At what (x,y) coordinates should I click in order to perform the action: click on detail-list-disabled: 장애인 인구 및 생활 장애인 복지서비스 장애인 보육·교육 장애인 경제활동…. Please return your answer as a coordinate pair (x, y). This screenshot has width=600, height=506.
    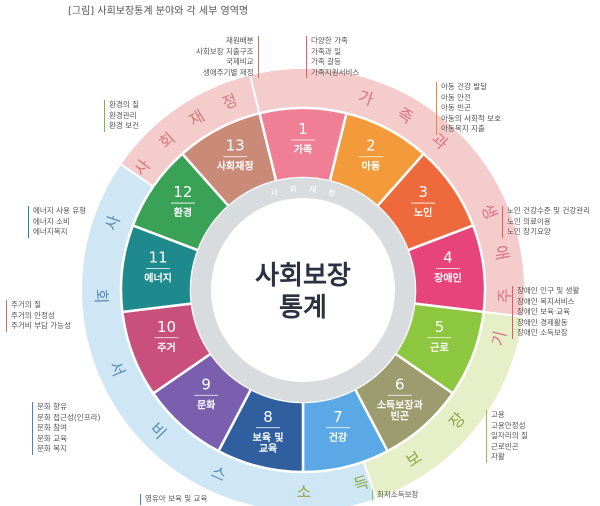
    Looking at the image, I should click on (545, 312).